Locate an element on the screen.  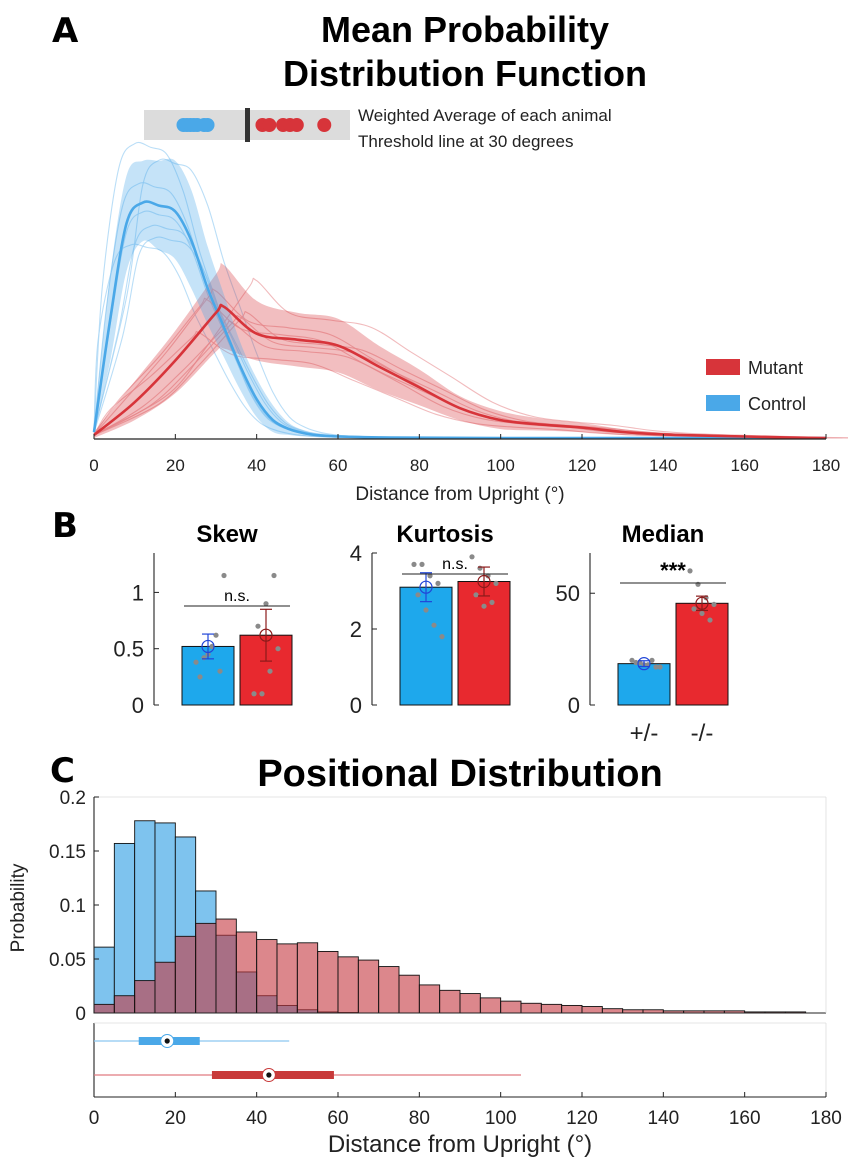
bar-y-tick-label: 4 is located at coordinates (356, 553).